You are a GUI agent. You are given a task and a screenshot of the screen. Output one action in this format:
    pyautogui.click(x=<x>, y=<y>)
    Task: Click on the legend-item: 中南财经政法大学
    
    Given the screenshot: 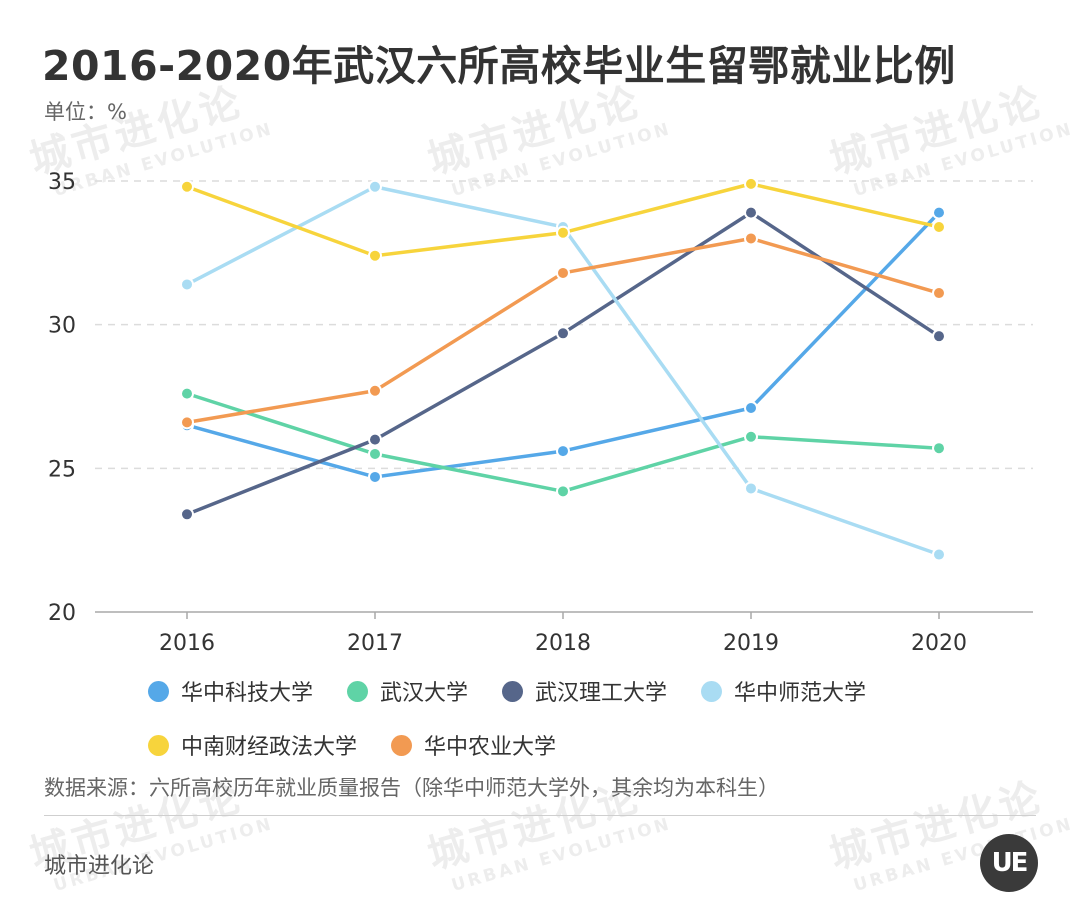 What is the action you would take?
    pyautogui.click(x=252, y=745)
    